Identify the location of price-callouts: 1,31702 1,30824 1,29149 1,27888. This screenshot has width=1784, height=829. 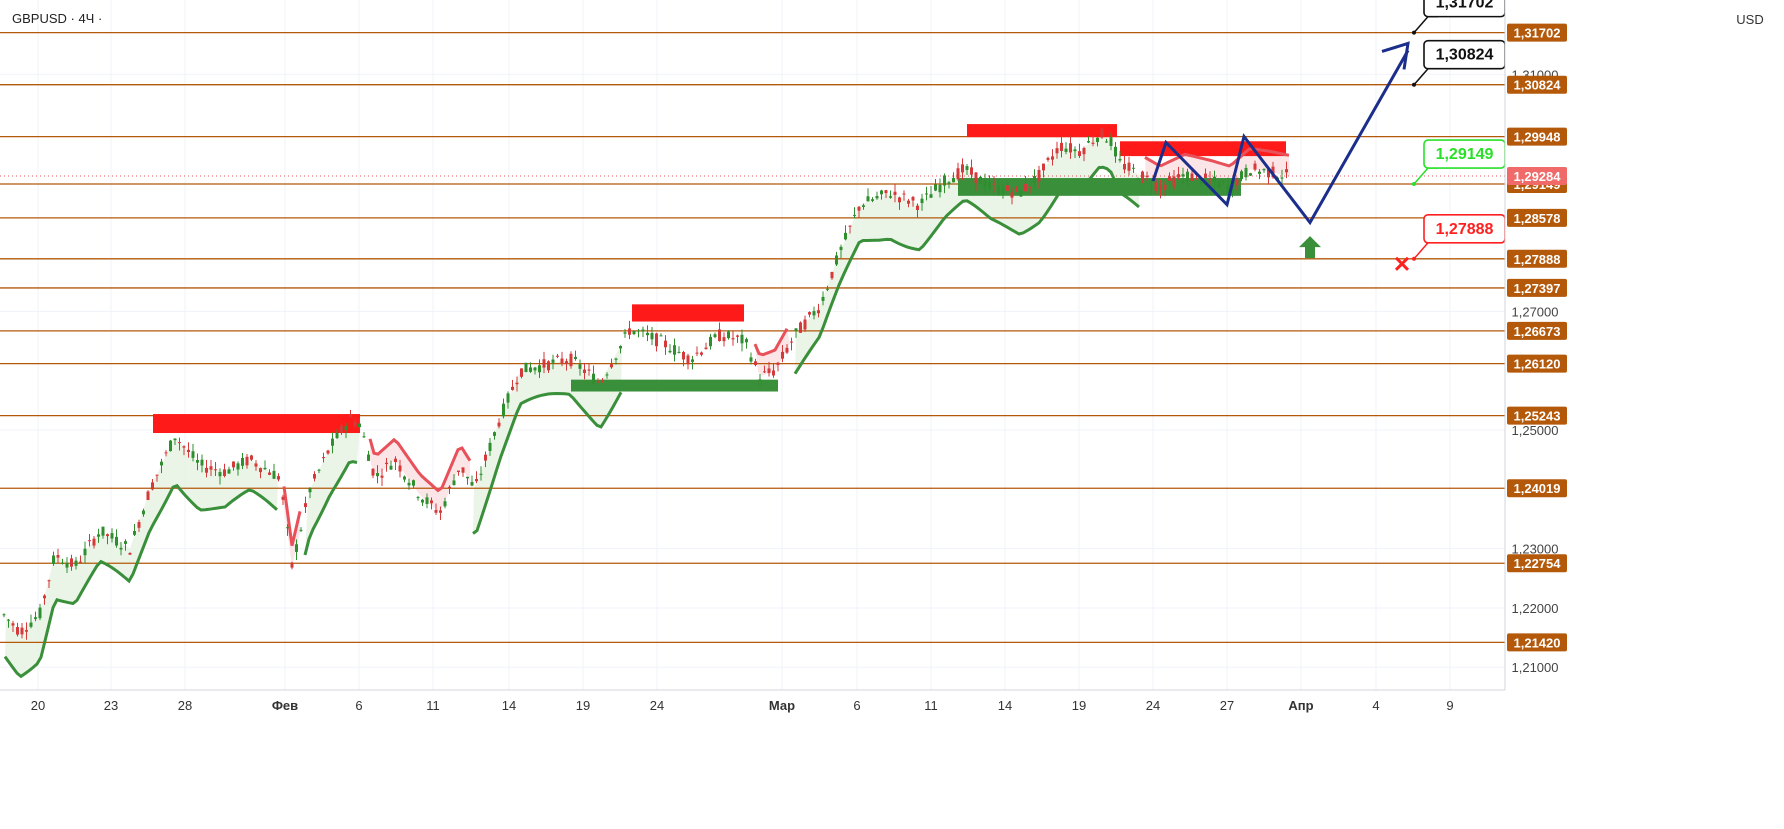
(1450, 135).